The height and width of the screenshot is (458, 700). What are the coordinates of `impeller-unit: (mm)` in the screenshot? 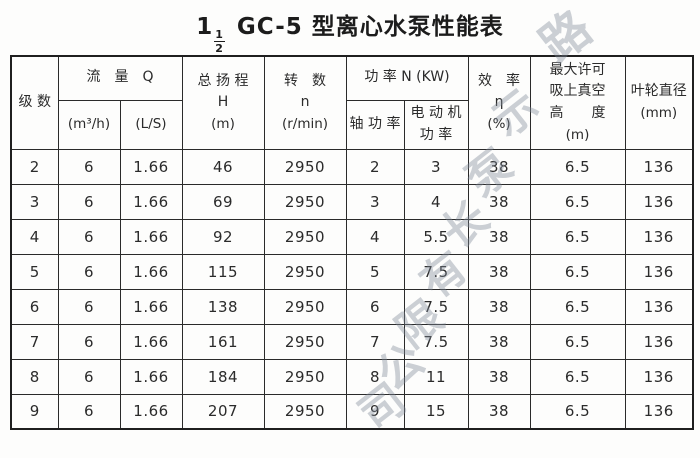 It's located at (659, 113).